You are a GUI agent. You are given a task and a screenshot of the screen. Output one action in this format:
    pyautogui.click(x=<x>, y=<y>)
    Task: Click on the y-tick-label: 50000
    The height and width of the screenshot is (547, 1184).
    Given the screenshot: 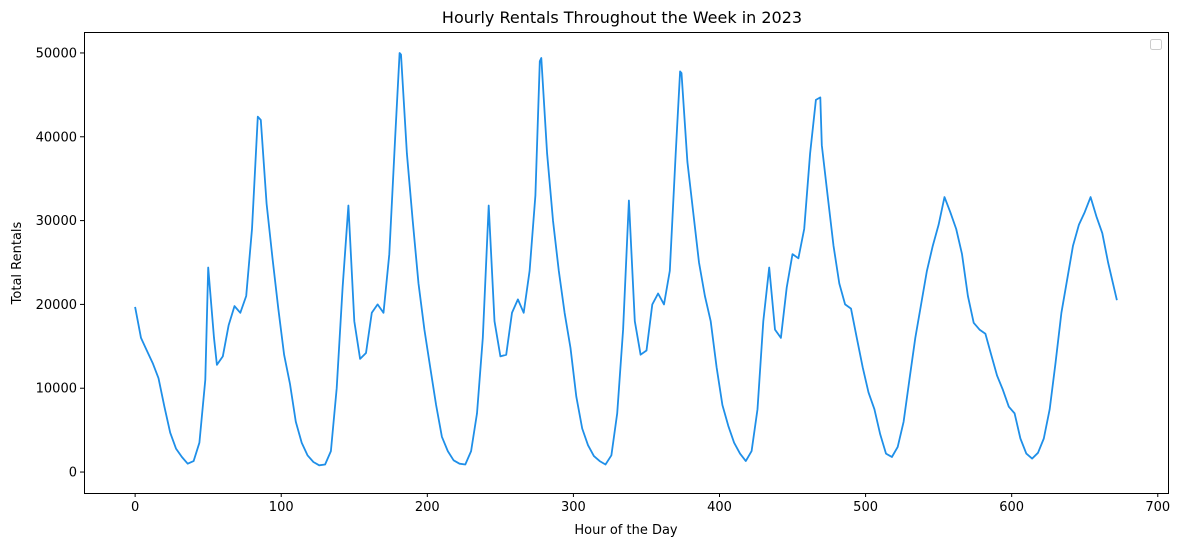 What is the action you would take?
    pyautogui.click(x=56, y=53)
    